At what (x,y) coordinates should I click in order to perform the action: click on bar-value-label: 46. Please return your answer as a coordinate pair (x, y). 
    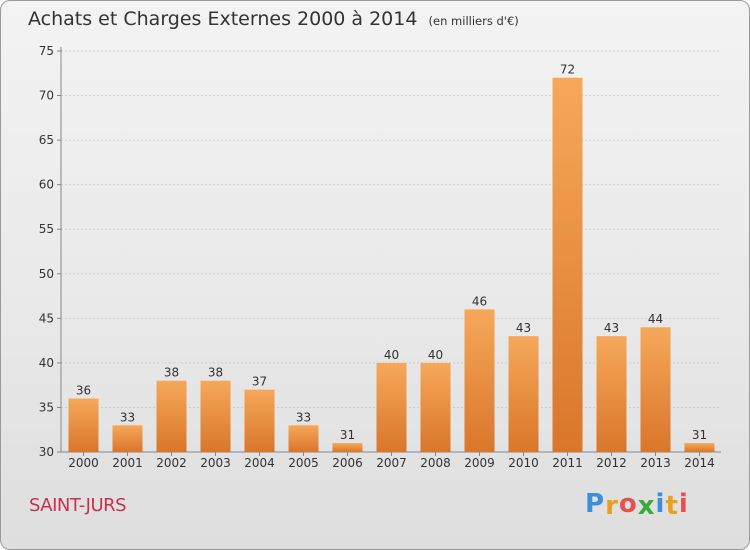
    Looking at the image, I should click on (479, 301).